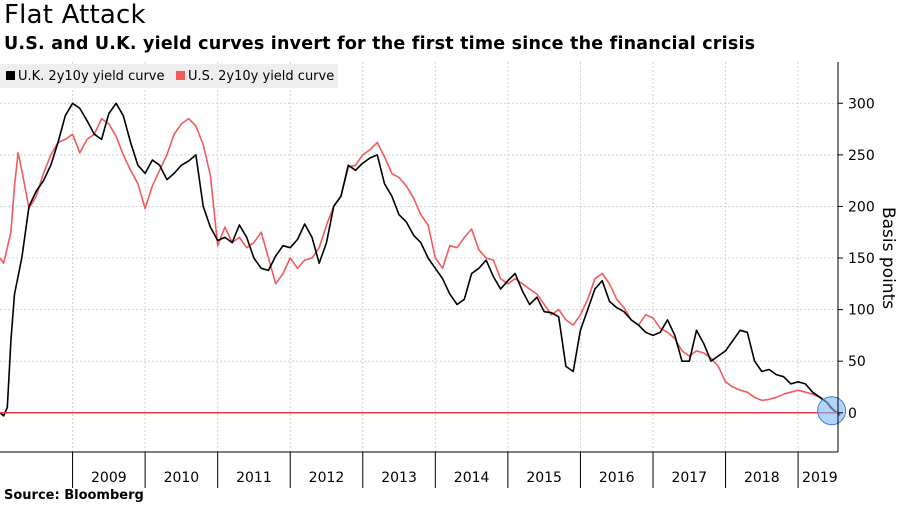 Image resolution: width=900 pixels, height=506 pixels. What do you see at coordinates (852, 414) in the screenshot?
I see `y-tick-label: 0` at bounding box center [852, 414].